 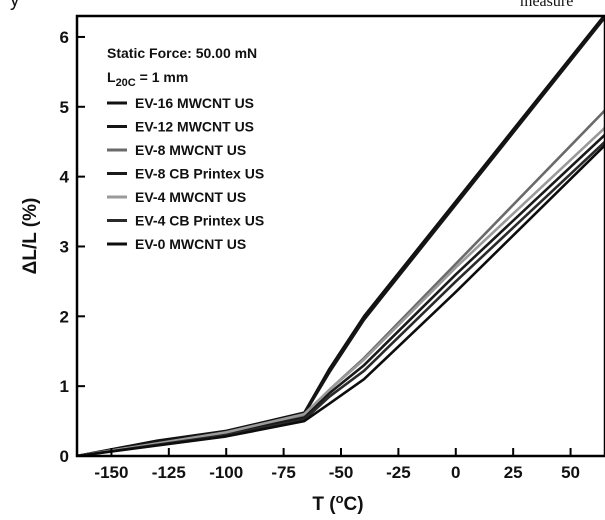 What do you see at coordinates (111, 472) in the screenshot?
I see `x-tick-label: -150` at bounding box center [111, 472].